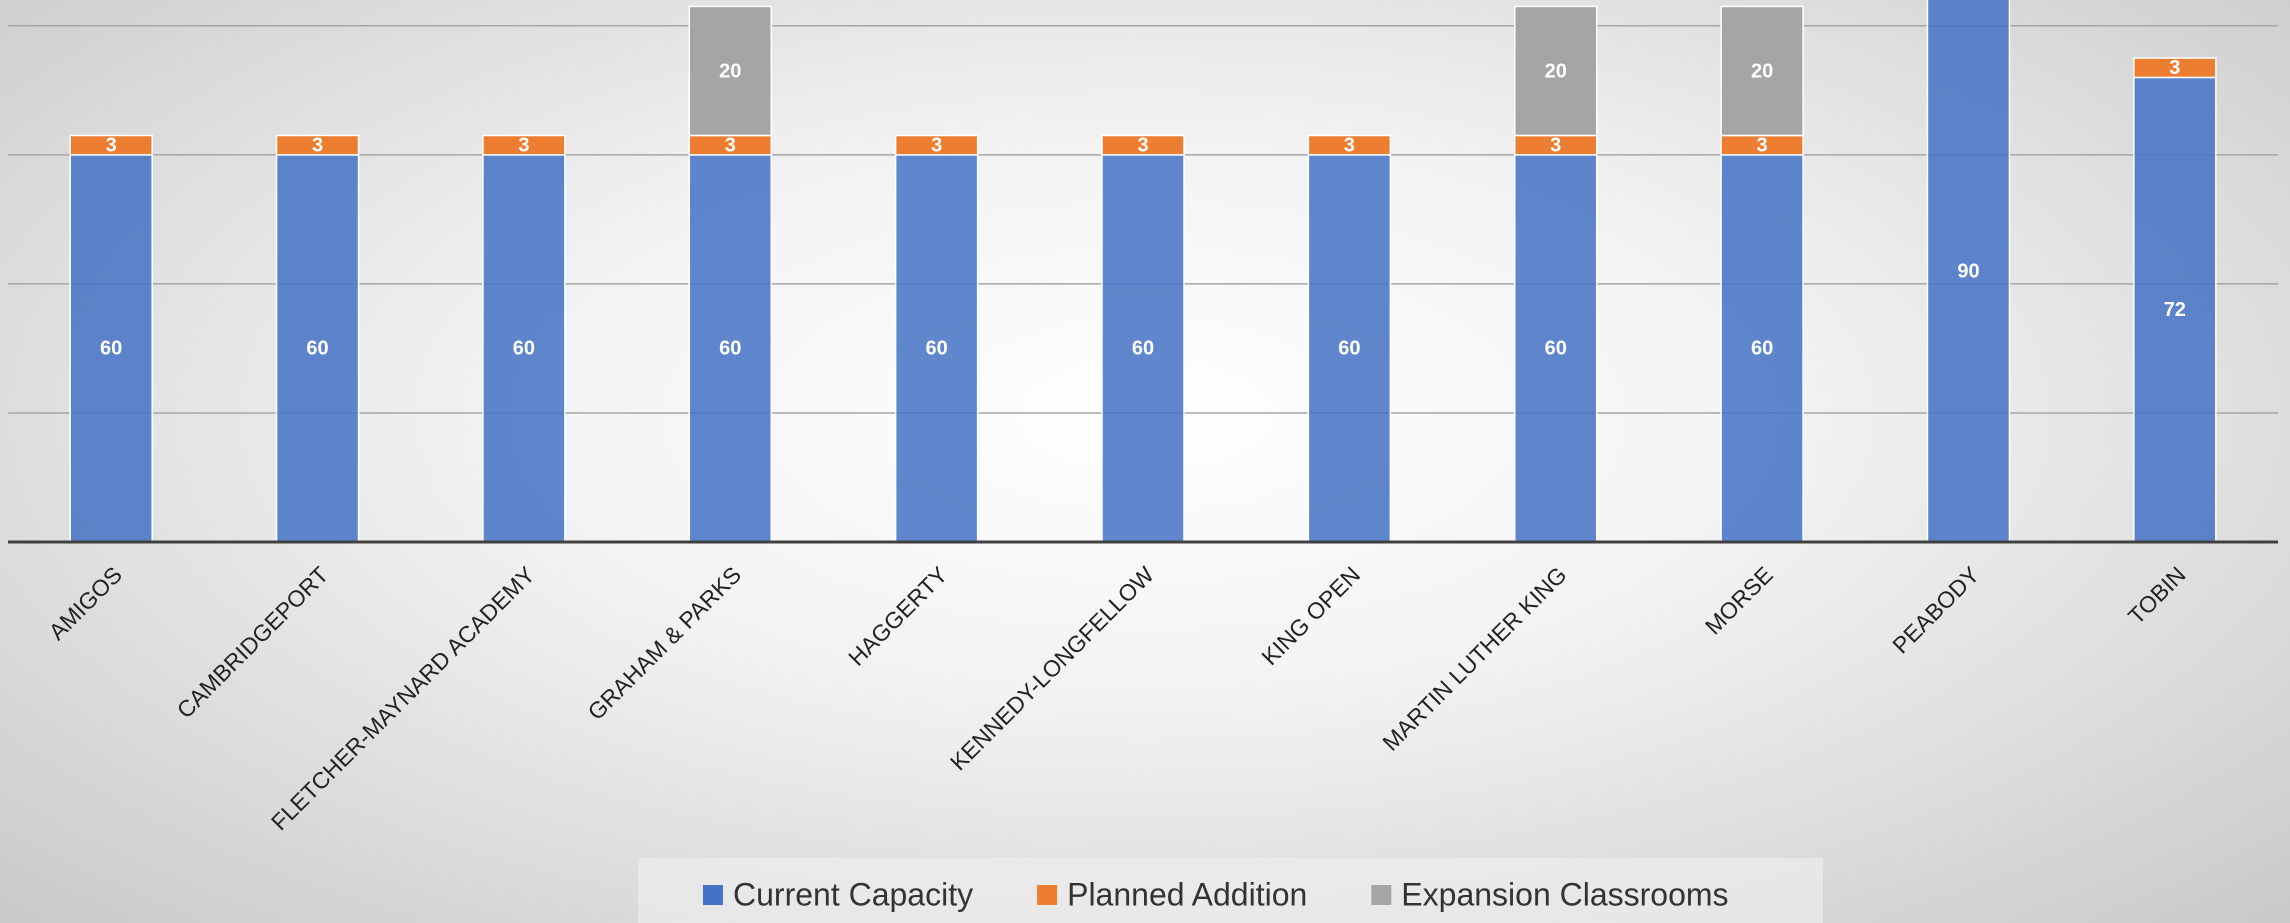 The height and width of the screenshot is (923, 2290). What do you see at coordinates (897, 615) in the screenshot?
I see `x-tick-label: HAGGERTY` at bounding box center [897, 615].